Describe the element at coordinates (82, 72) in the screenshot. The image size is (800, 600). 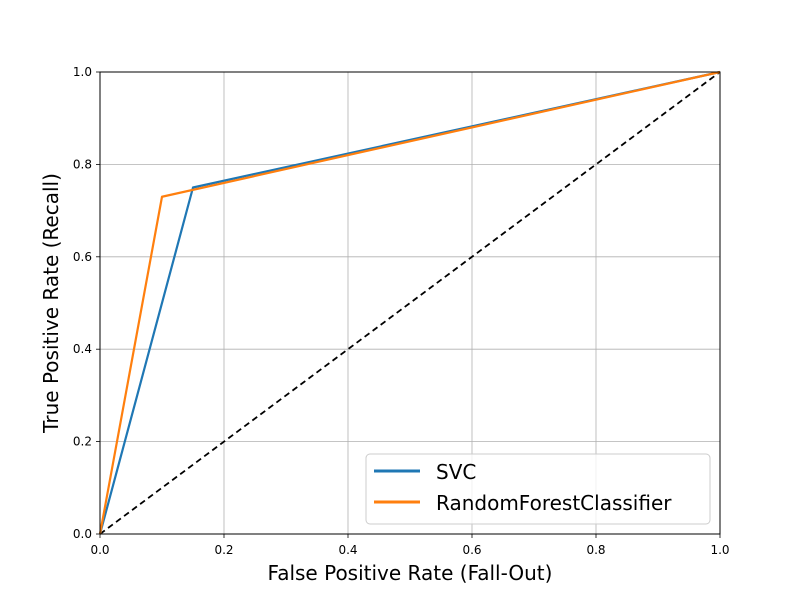
I see `y-tick-label: 1.0` at that location.